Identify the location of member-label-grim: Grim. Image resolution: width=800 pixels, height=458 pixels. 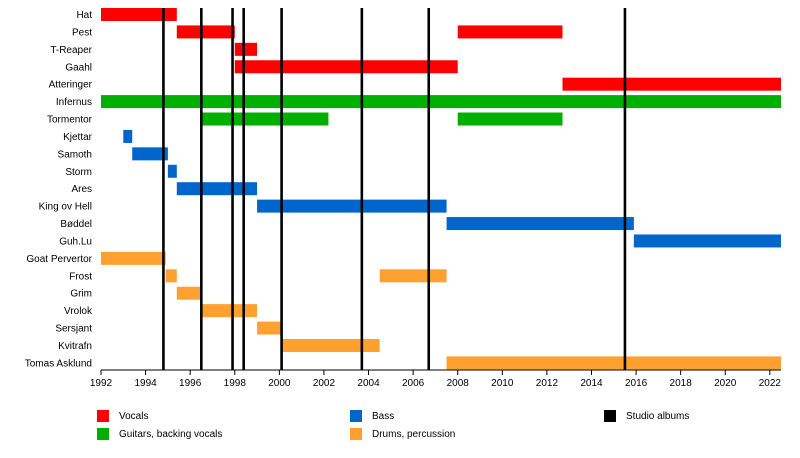
(81, 294).